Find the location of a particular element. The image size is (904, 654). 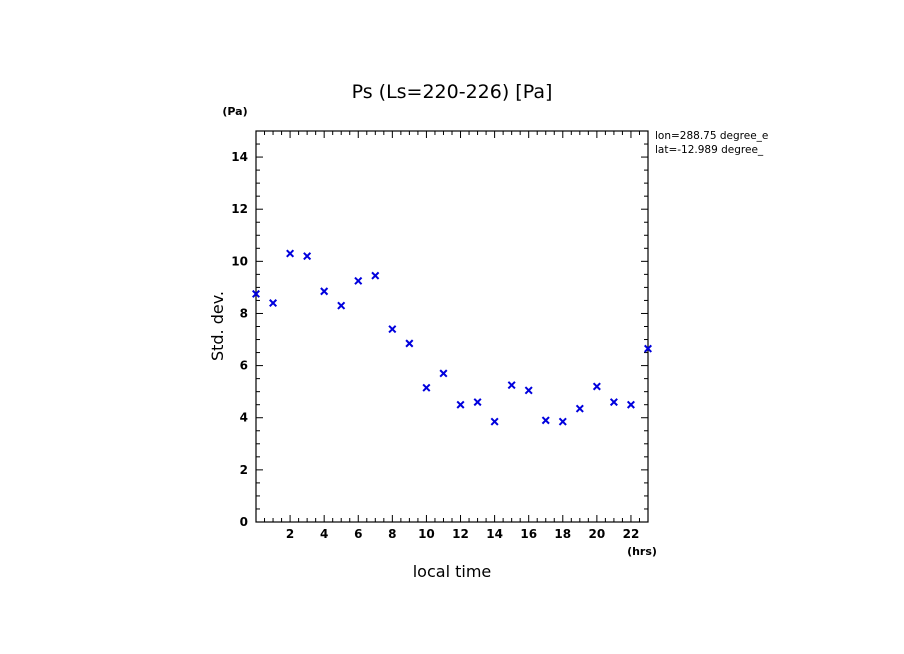

y-axis-title: Std. dev. is located at coordinates (217, 326).